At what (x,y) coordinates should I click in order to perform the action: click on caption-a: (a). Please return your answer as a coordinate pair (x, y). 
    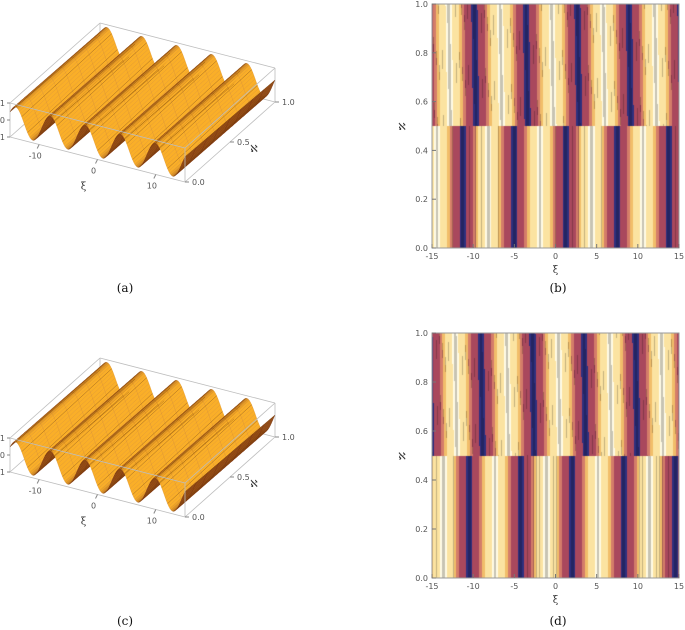
    Looking at the image, I should click on (125, 288).